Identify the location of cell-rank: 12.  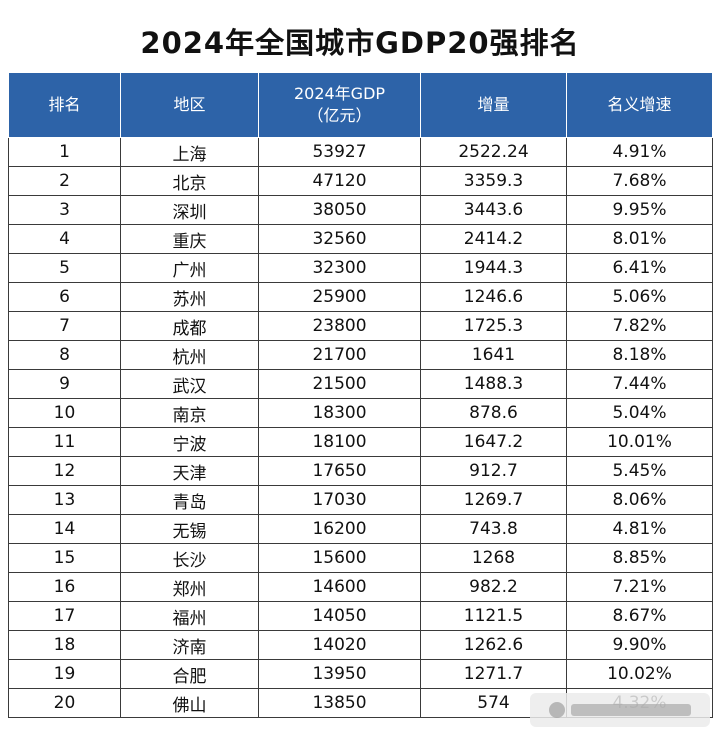
(64, 471).